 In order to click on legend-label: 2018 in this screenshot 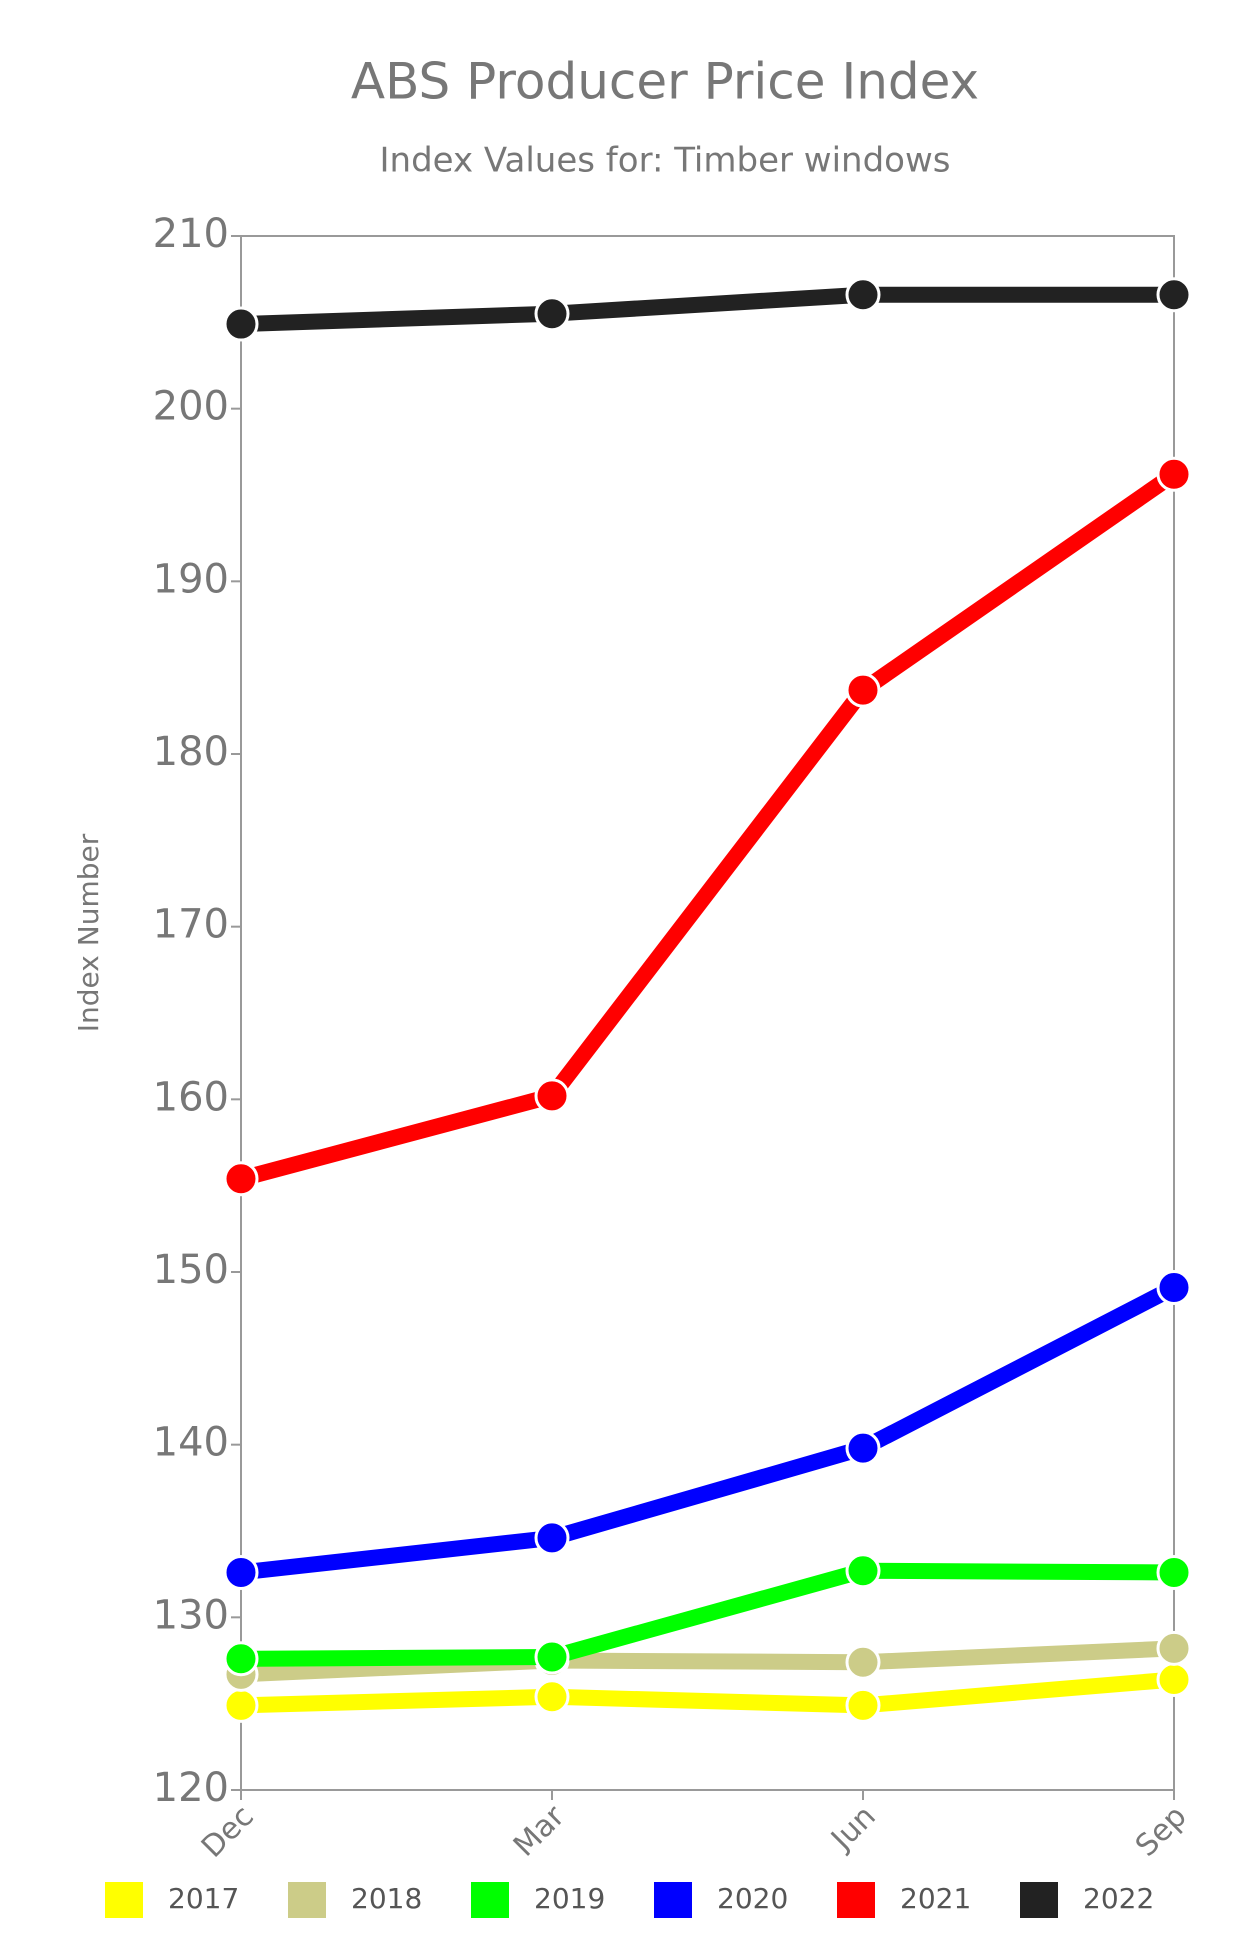, I will do `click(386, 1898)`.